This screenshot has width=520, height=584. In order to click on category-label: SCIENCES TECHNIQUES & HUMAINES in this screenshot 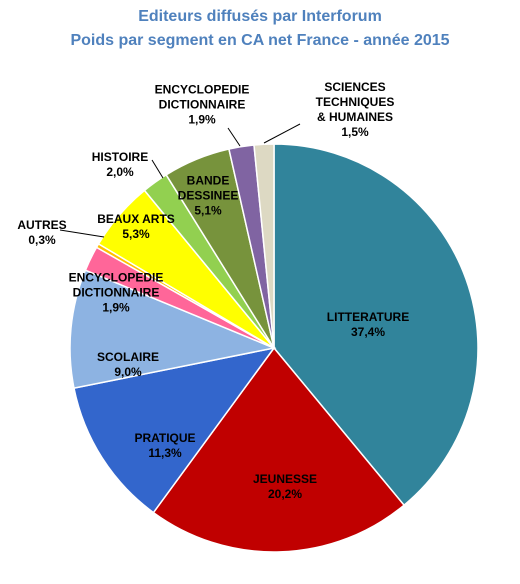, I will do `click(355, 102)`.